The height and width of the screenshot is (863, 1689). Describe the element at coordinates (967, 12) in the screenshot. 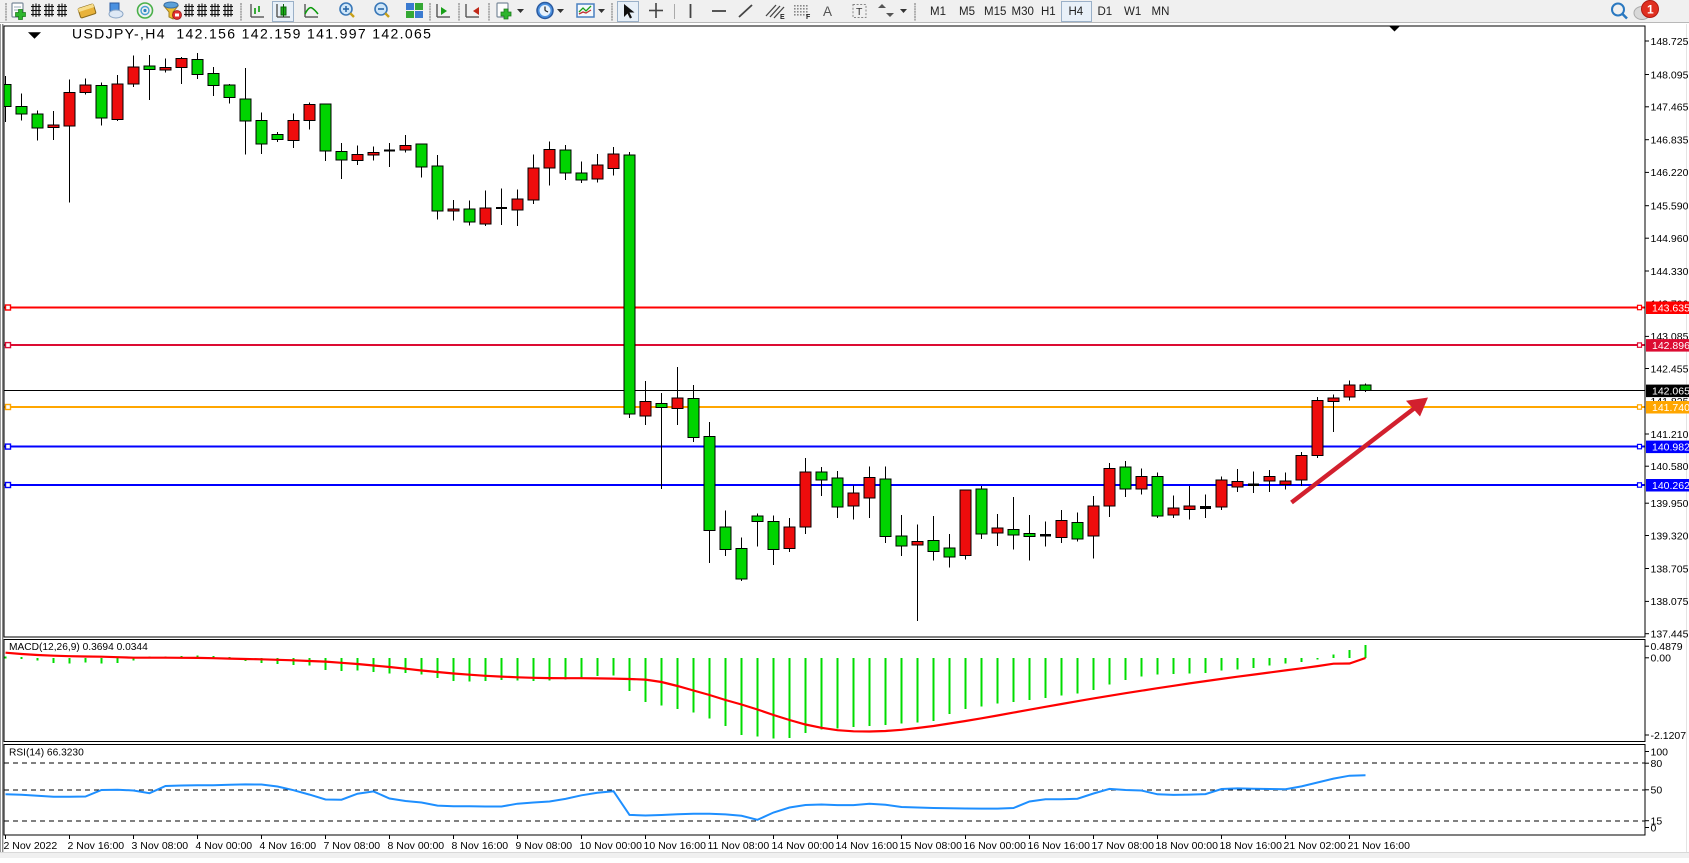

I see `svg-text: M5` at that location.